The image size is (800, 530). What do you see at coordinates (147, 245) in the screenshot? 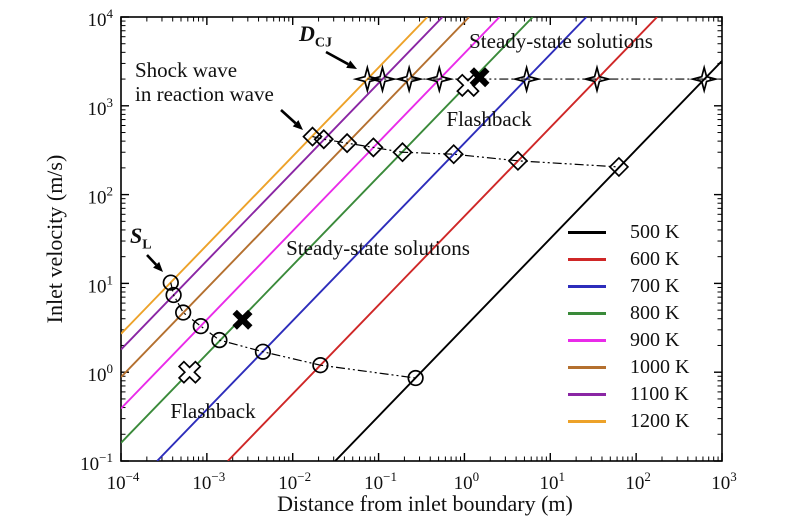
I see `sl-subscript: L` at bounding box center [147, 245].